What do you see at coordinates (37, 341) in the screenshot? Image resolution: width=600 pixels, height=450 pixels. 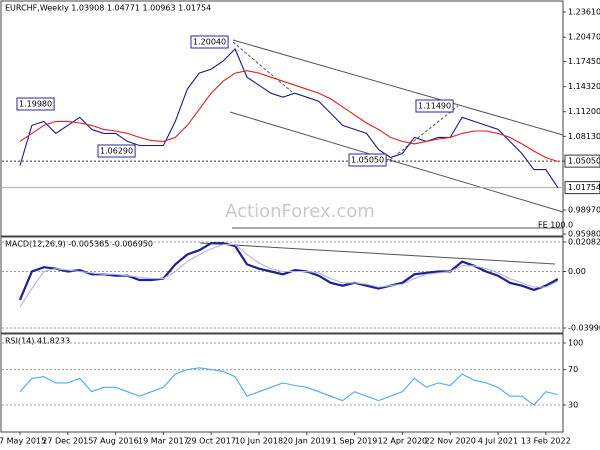 I see `panel-title: RSI(14) 41.8233` at bounding box center [37, 341].